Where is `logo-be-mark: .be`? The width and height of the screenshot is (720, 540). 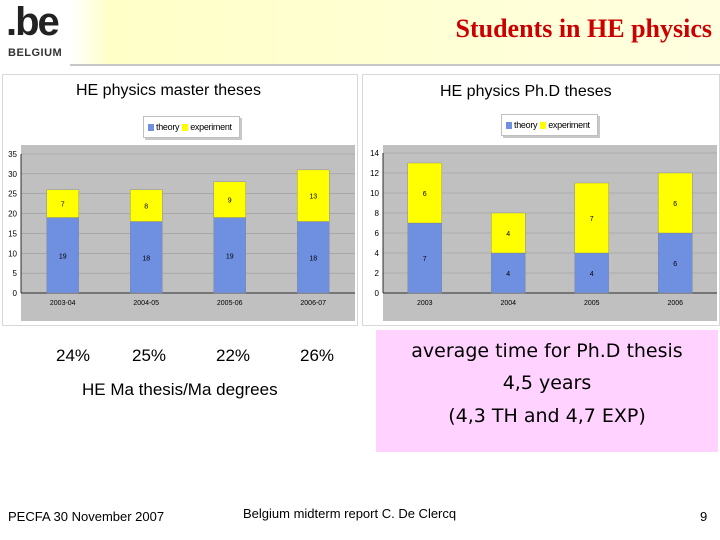
logo-be-mark: .be is located at coordinates (33, 22).